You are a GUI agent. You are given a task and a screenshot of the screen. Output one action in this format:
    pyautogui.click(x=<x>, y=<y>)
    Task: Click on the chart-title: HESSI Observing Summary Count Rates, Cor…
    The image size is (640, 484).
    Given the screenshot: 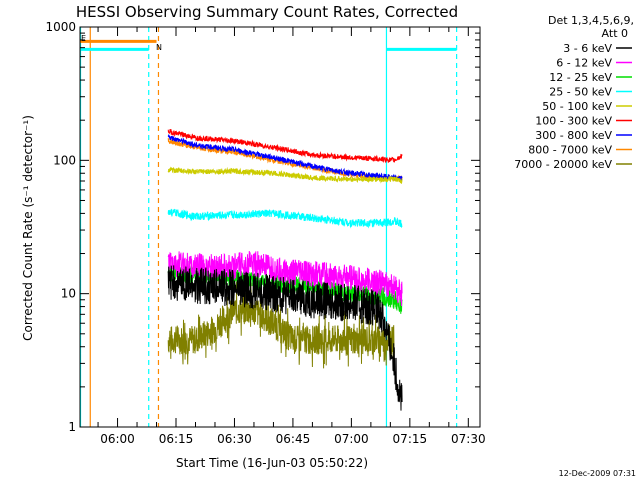 What is the action you would take?
    pyautogui.click(x=267, y=12)
    